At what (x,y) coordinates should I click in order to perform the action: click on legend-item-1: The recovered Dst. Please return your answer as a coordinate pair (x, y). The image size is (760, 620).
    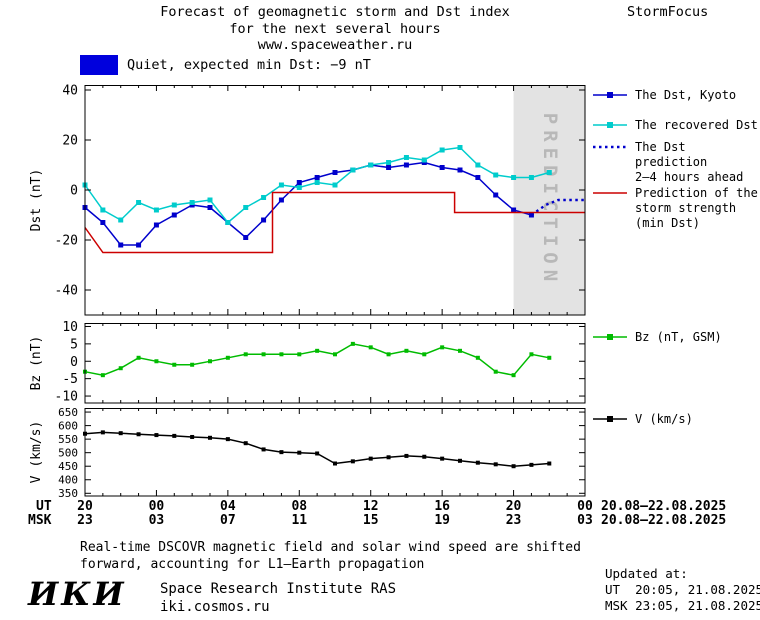
    Looking at the image, I should click on (675, 125).